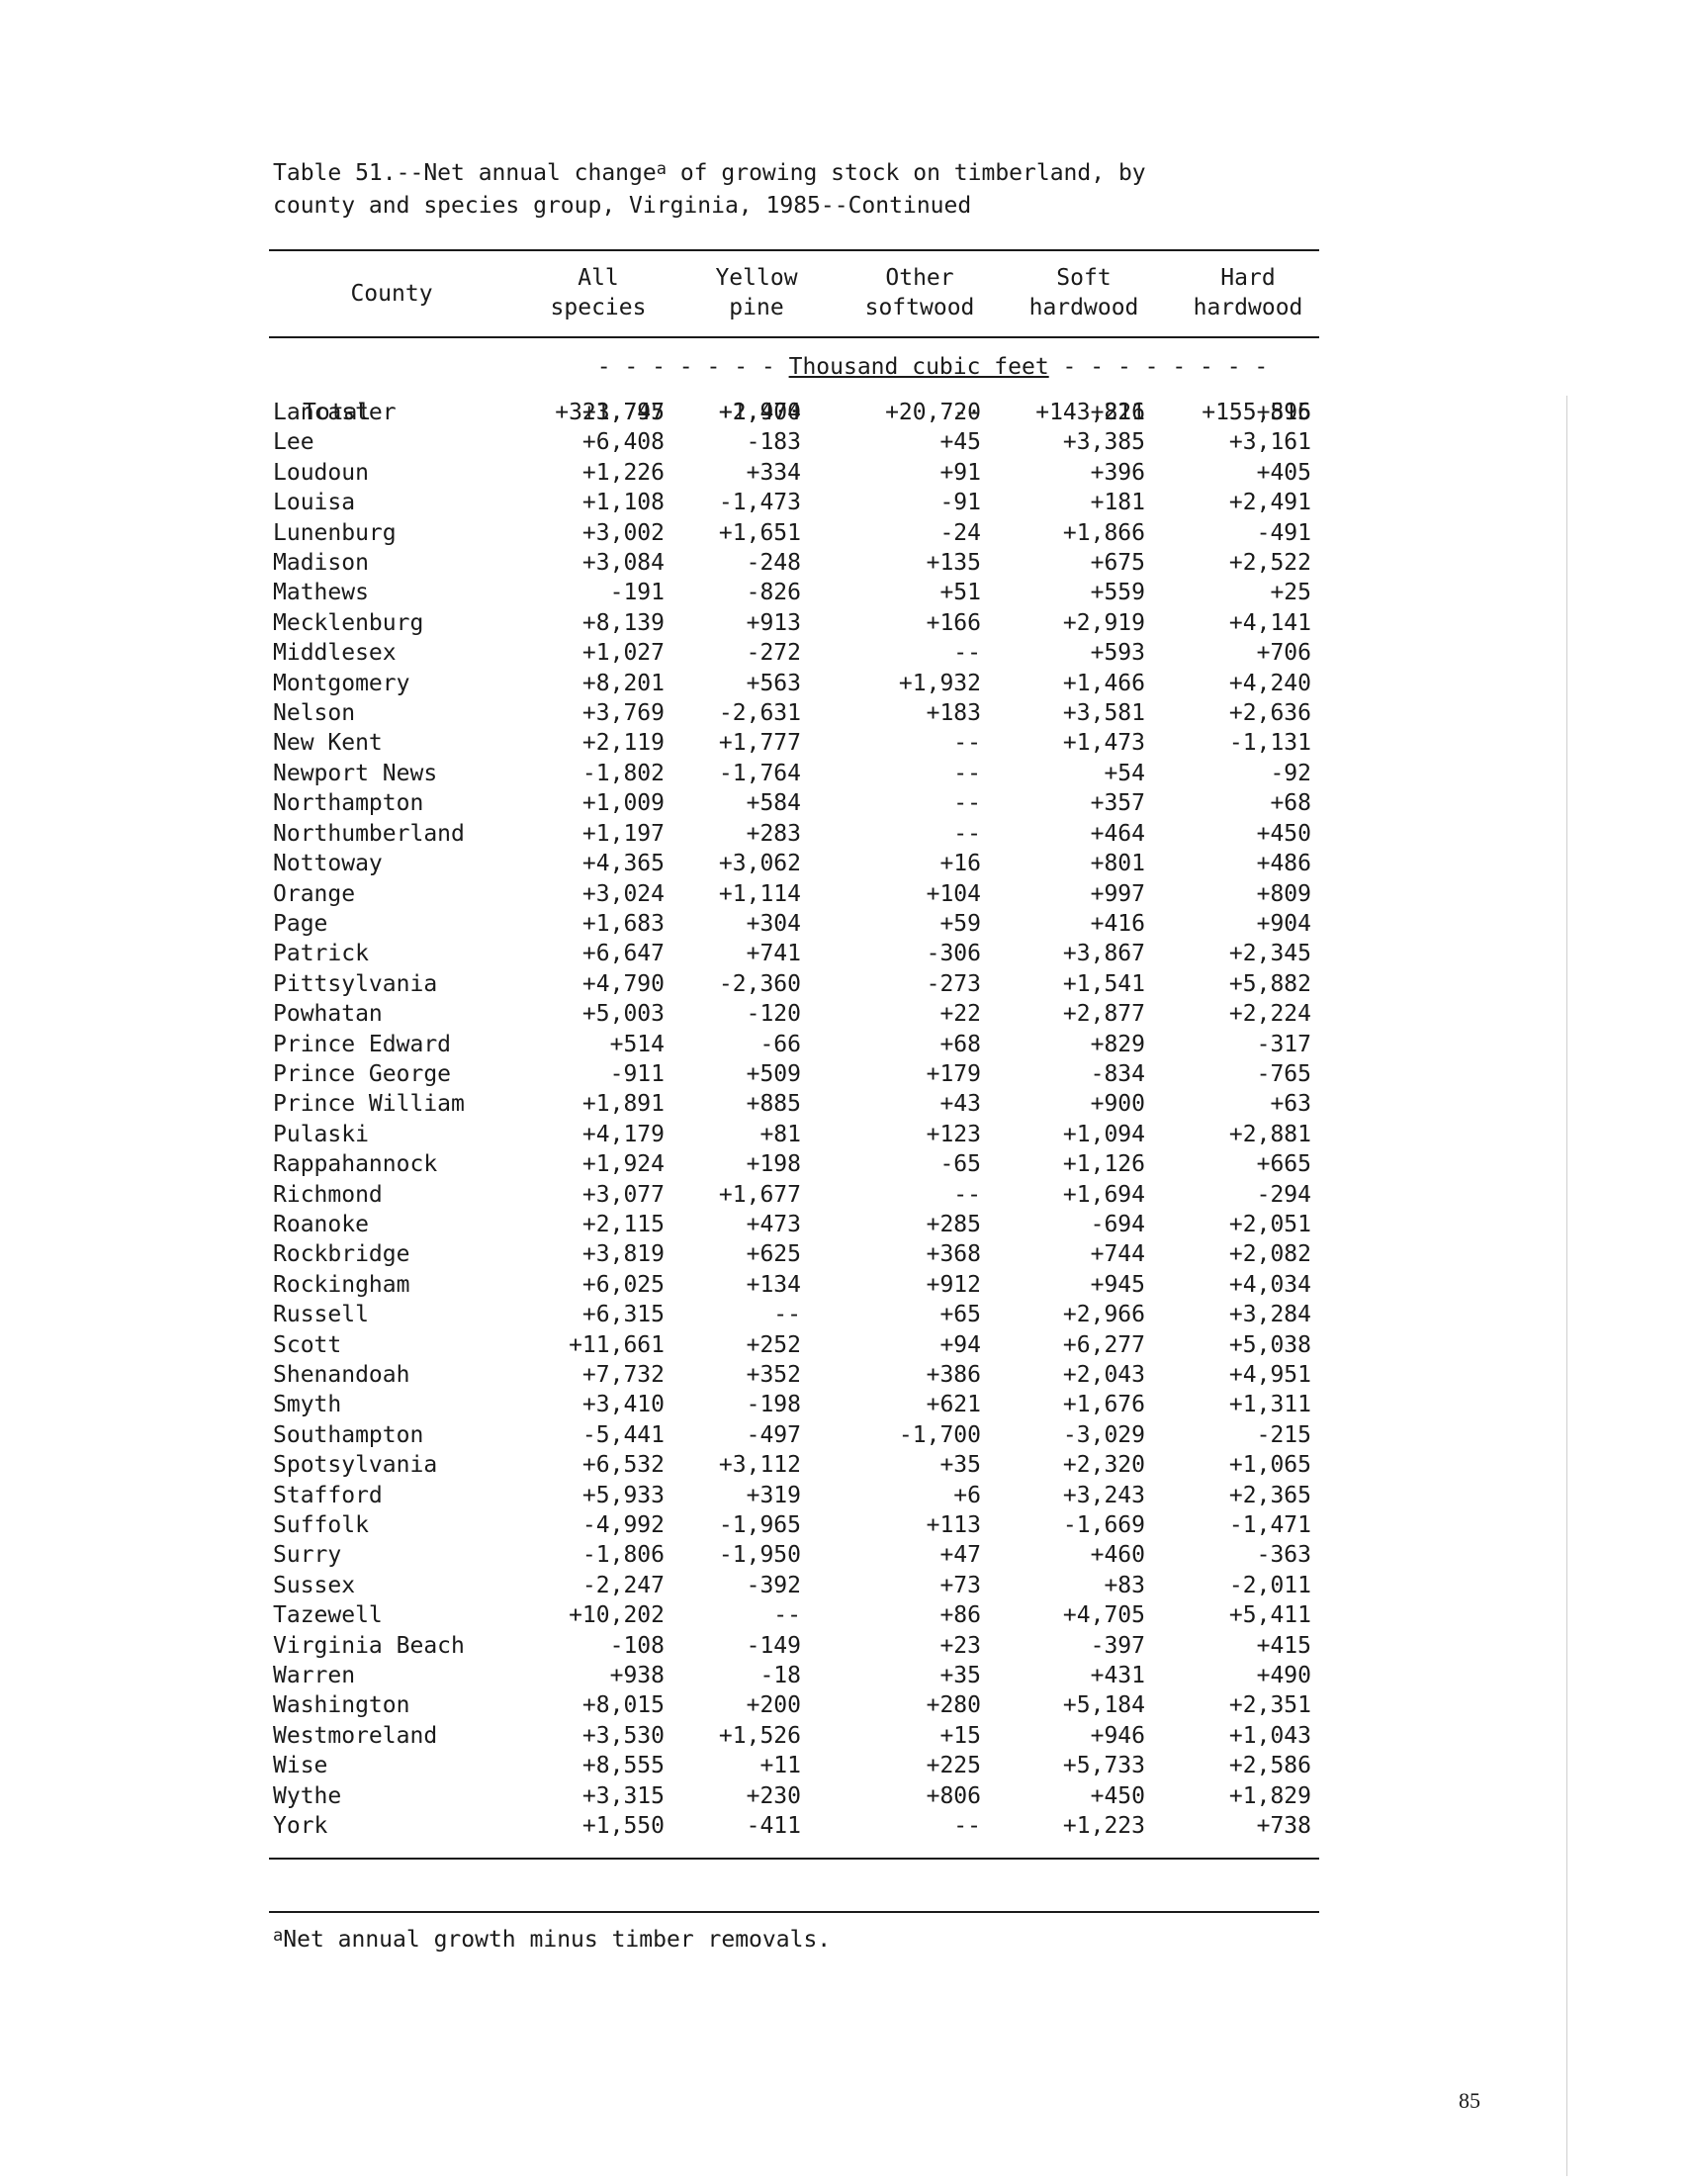 Image resolution: width=1693 pixels, height=2184 pixels. What do you see at coordinates (321, 954) in the screenshot?
I see `county-name: Patrick` at bounding box center [321, 954].